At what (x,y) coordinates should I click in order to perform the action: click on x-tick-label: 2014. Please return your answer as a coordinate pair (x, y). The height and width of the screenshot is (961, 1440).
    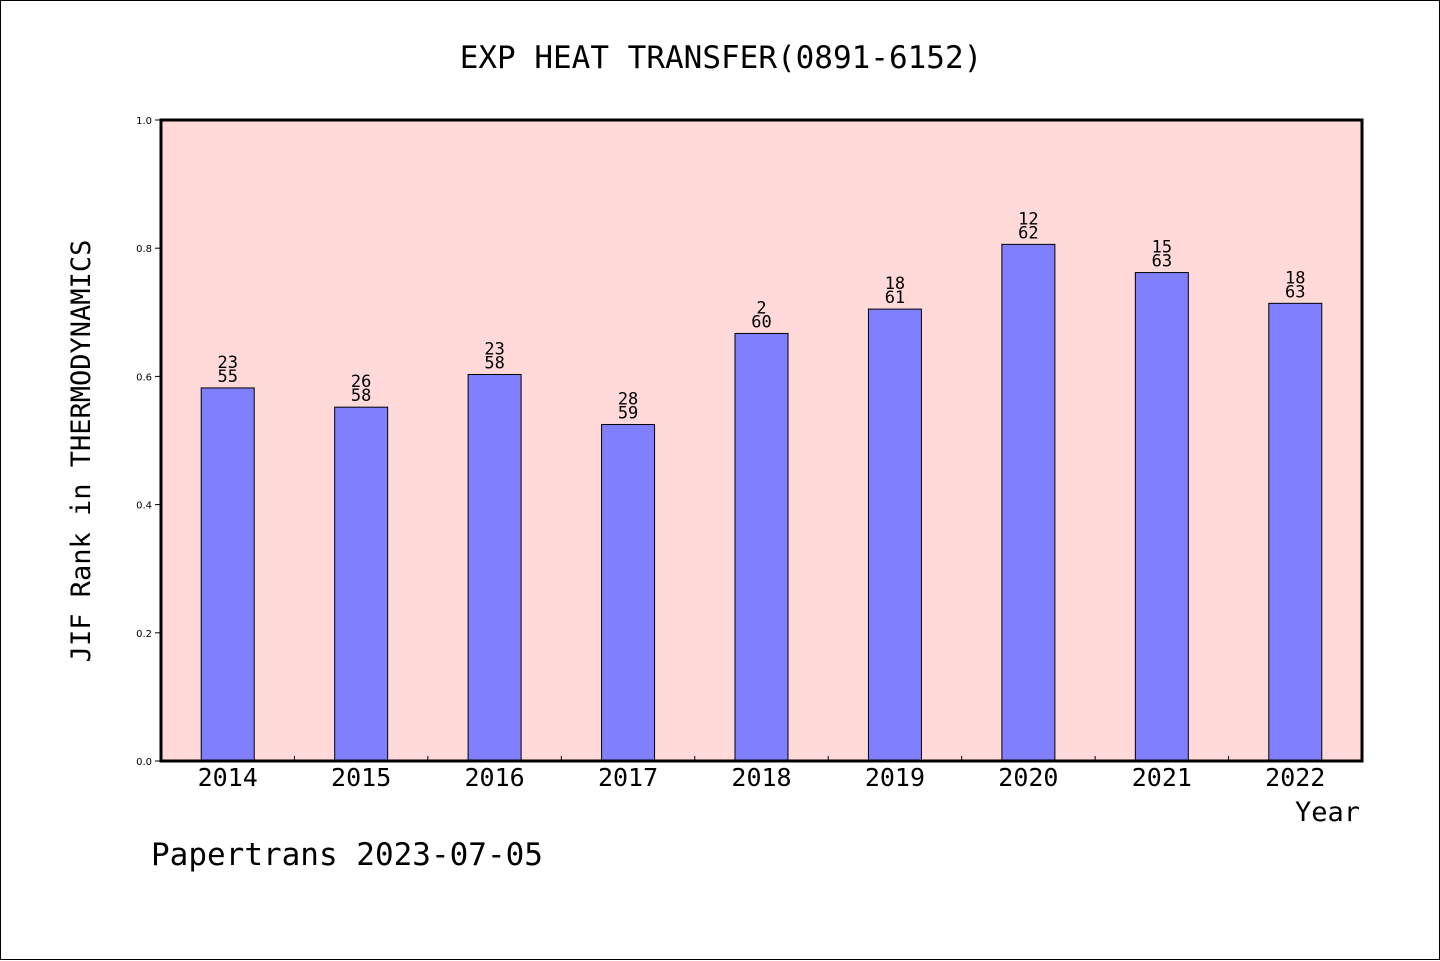
    Looking at the image, I should click on (228, 777).